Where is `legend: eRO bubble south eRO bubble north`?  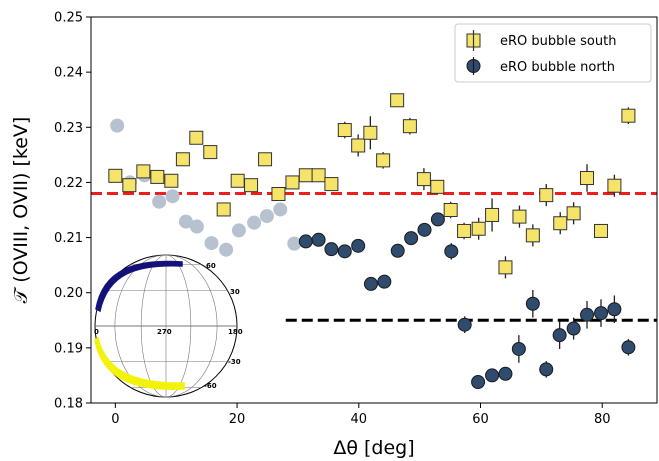 legend: eRO bubble south eRO bubble north is located at coordinates (553, 53).